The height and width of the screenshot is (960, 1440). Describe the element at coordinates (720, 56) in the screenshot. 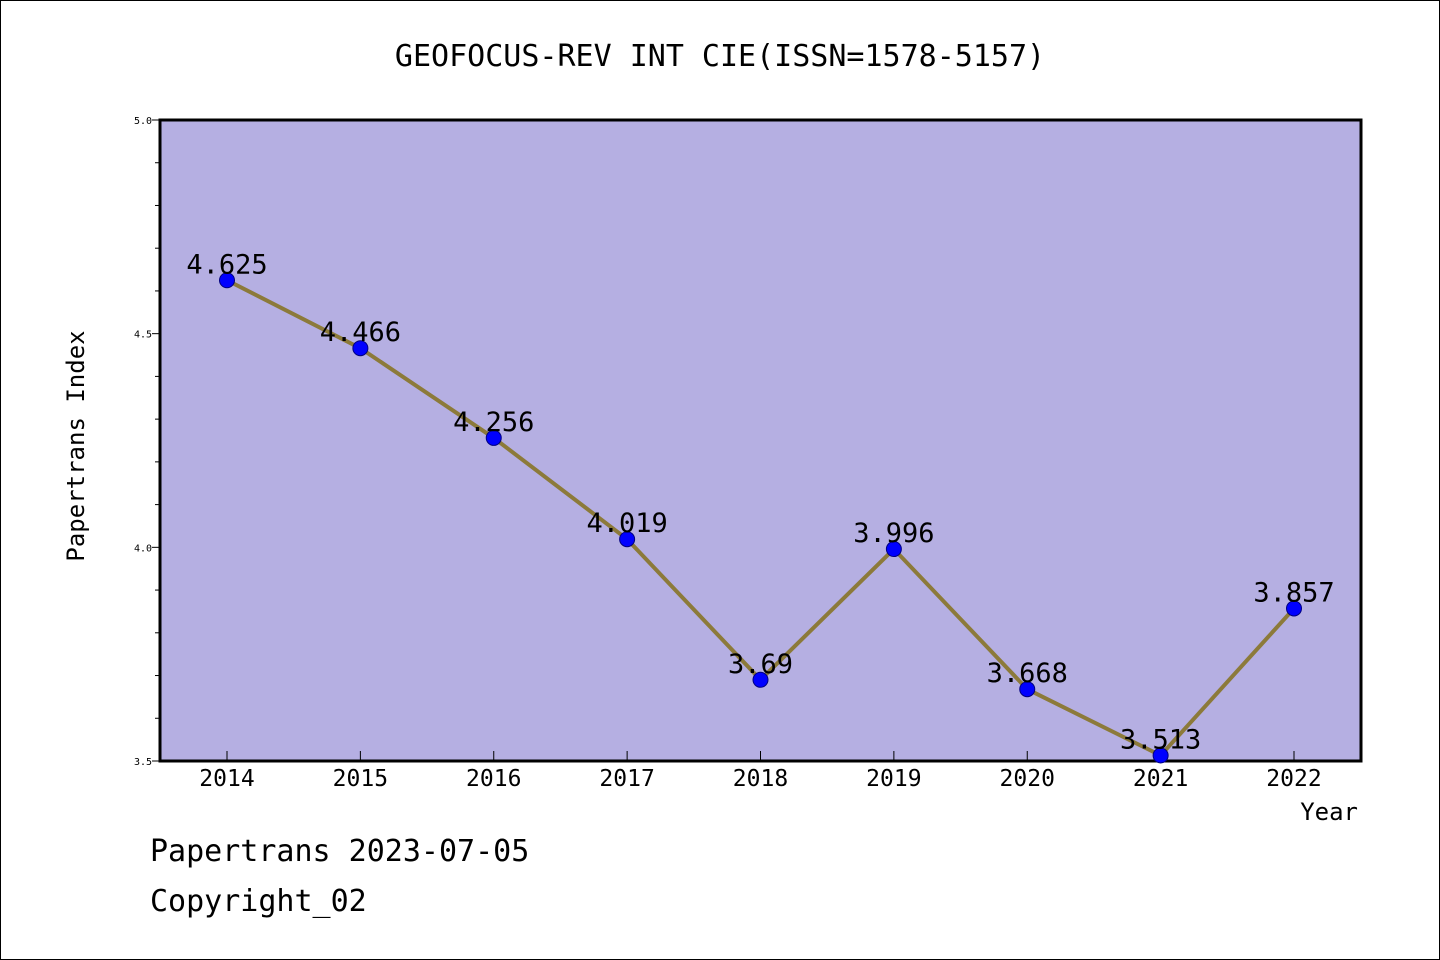

I see `chart-title: GEOFOCUS-REV INT CIE(ISSN=1578-5157)` at that location.